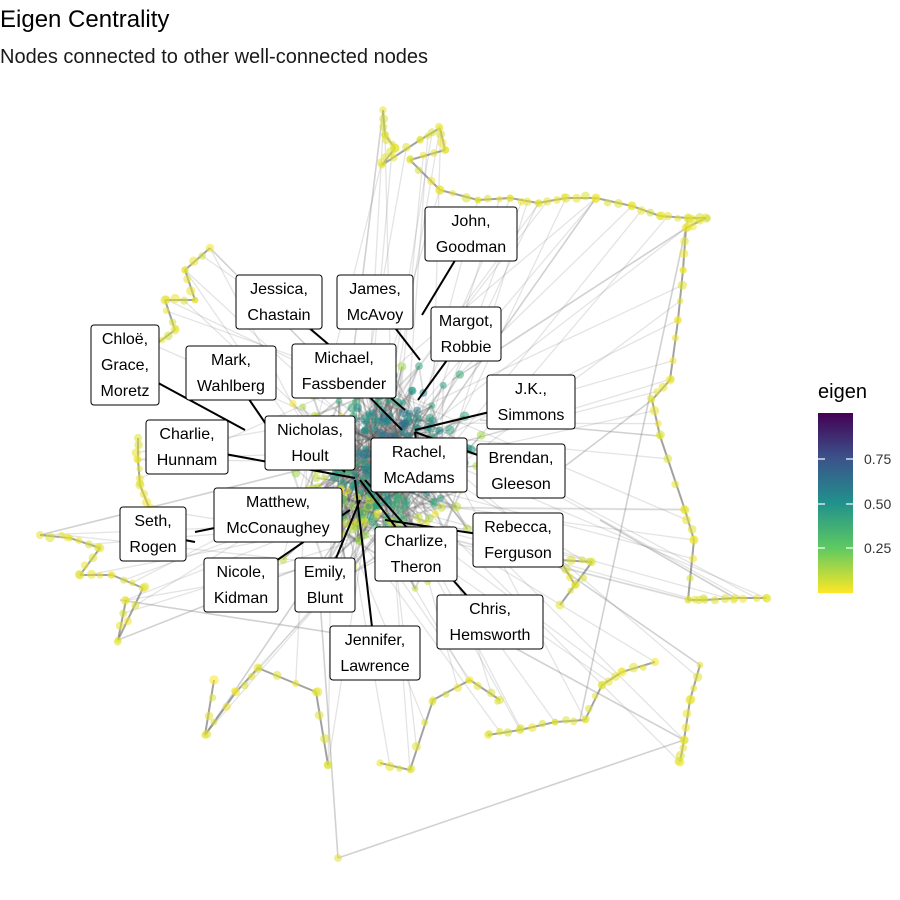  Describe the element at coordinates (241, 585) in the screenshot. I see `node-label-nicole-kidman: Nicole, Kidman` at that location.